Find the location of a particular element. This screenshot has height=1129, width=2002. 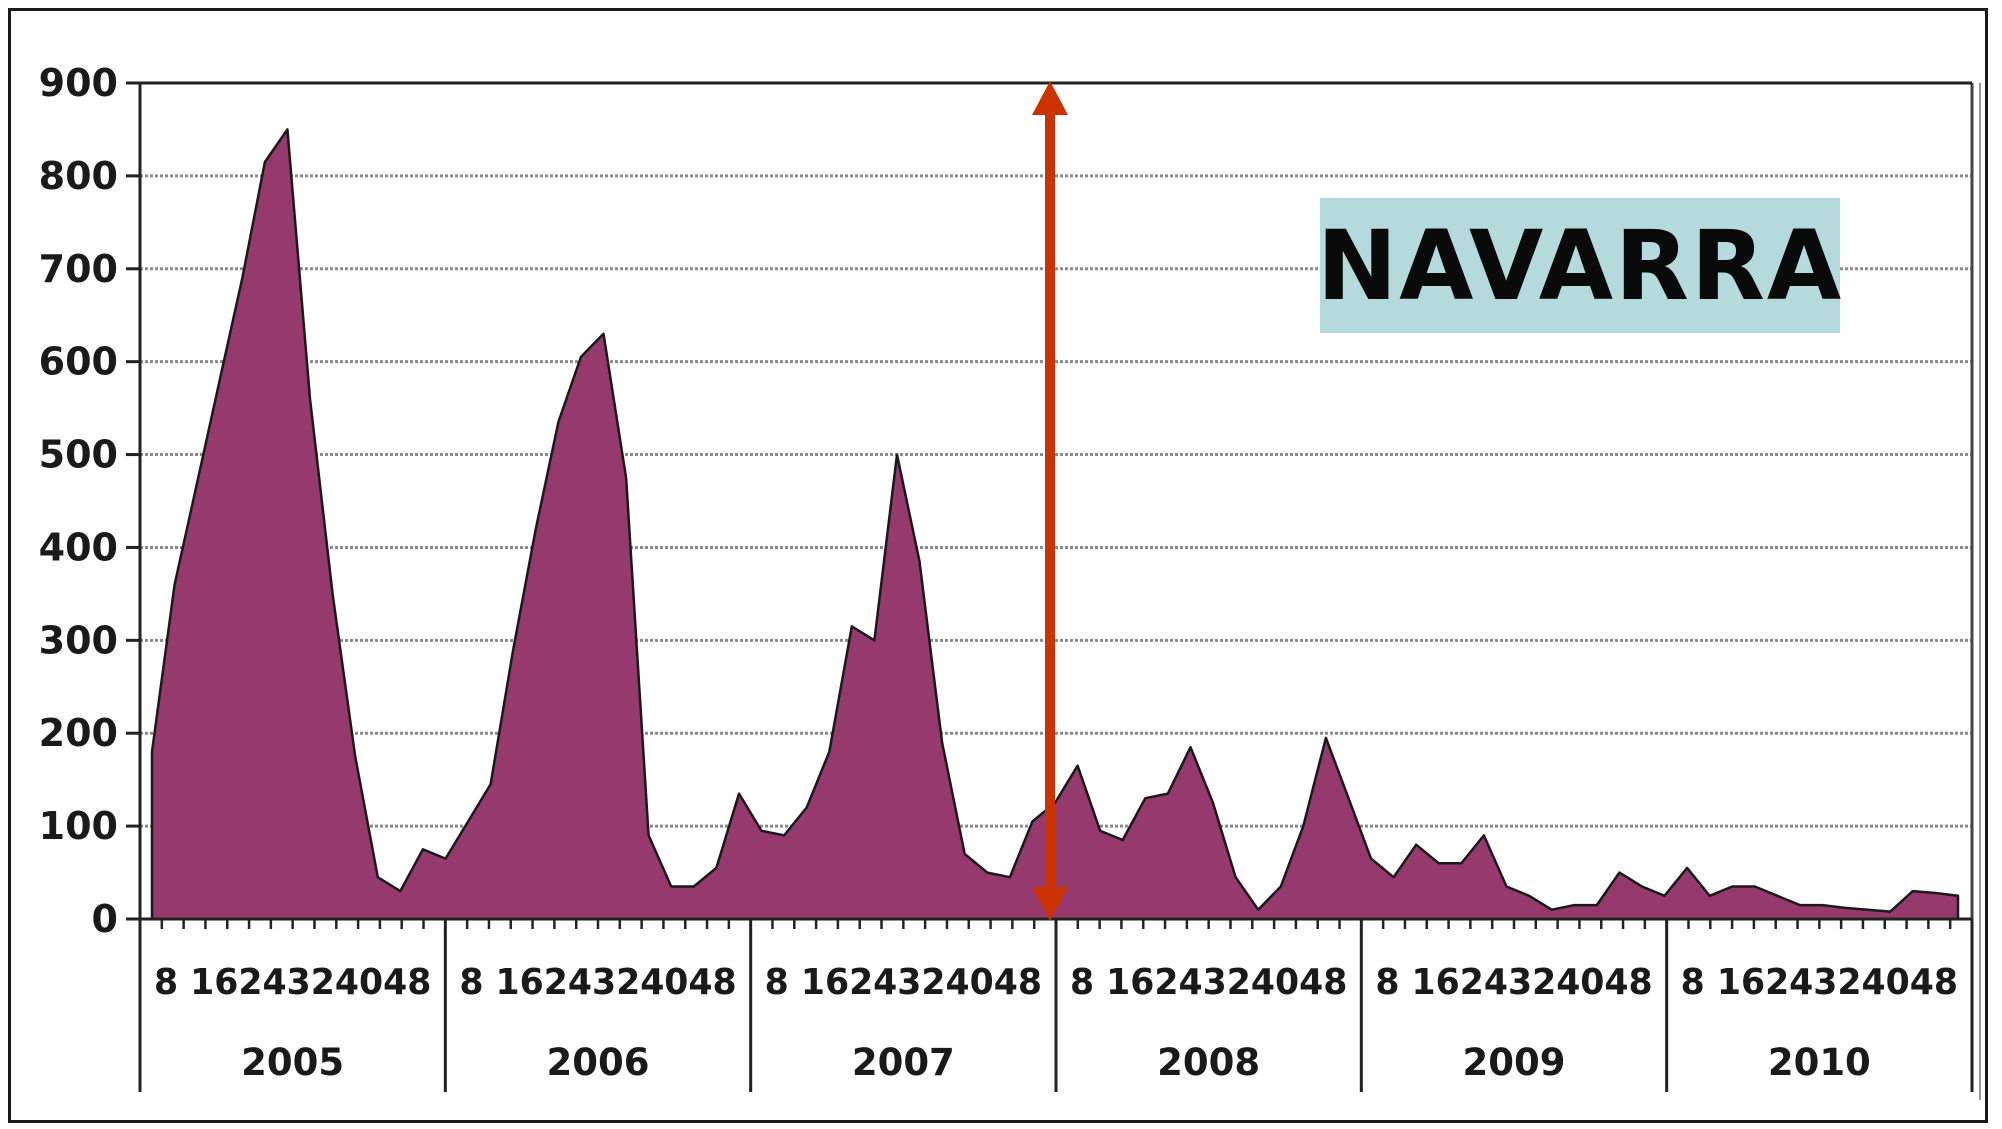

marker-arrowhead-down is located at coordinates (1050, 904).